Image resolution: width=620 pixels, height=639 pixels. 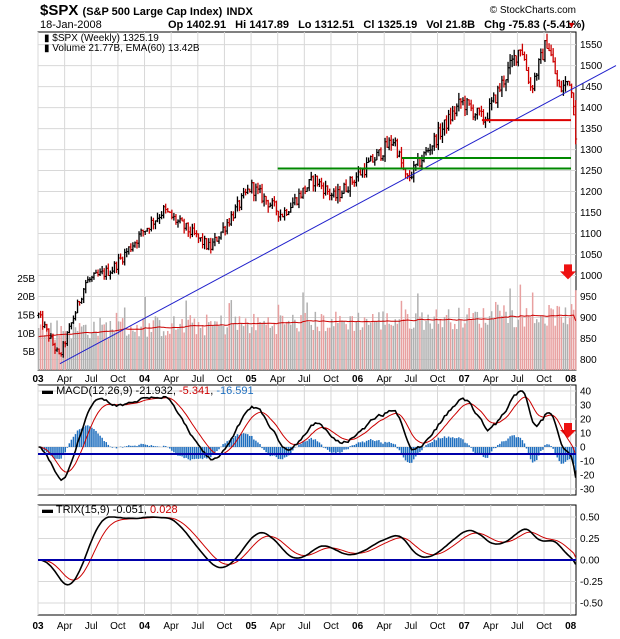 I want to click on trix-tick-label: -0.25, so click(x=591, y=582).